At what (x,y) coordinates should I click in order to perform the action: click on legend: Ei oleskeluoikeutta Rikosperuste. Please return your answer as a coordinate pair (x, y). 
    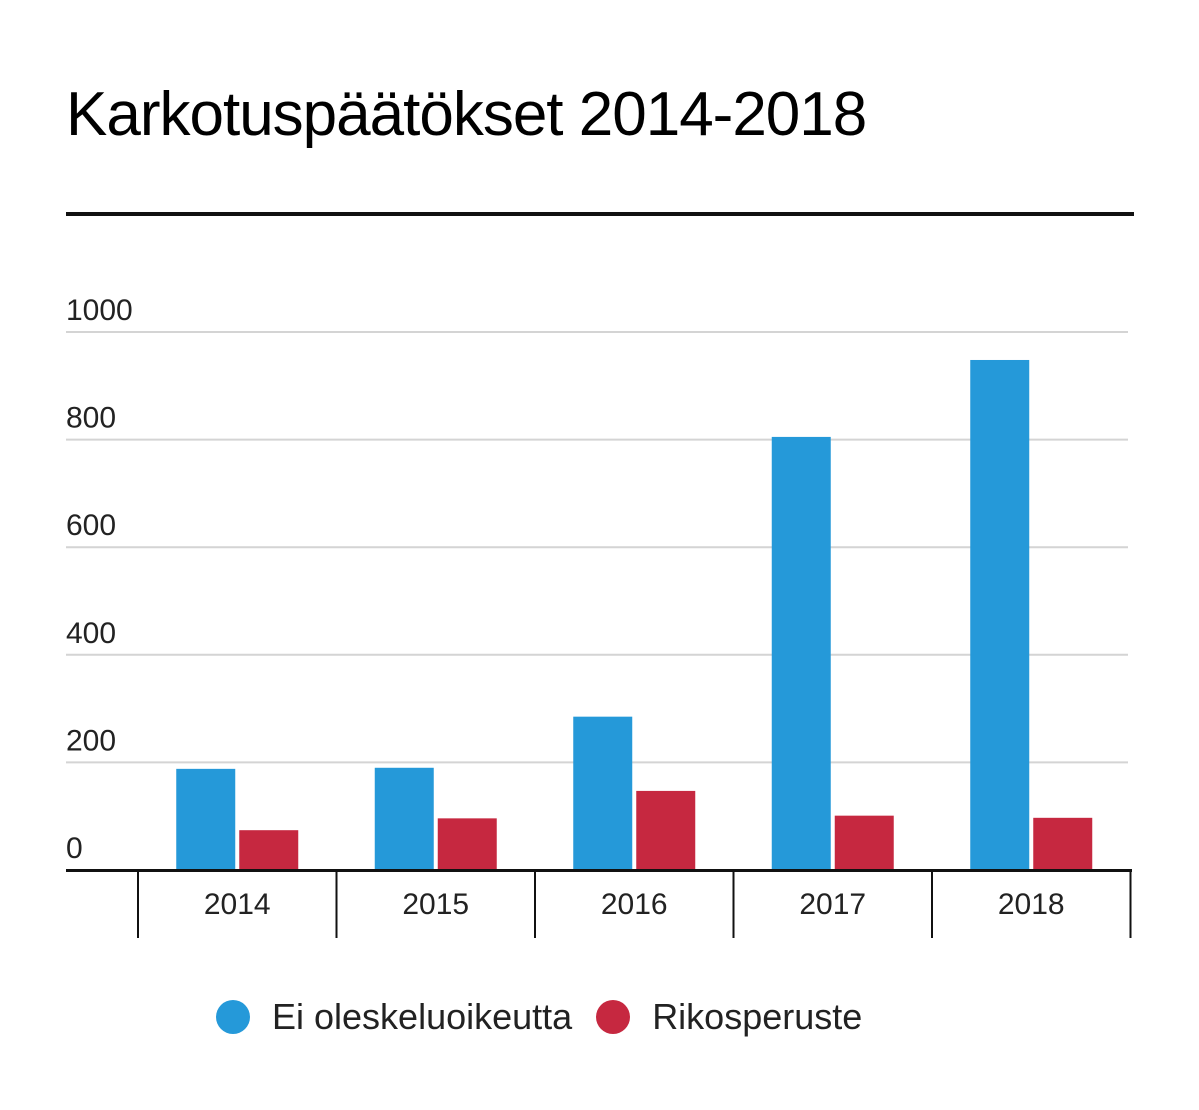
    Looking at the image, I should click on (551, 1017).